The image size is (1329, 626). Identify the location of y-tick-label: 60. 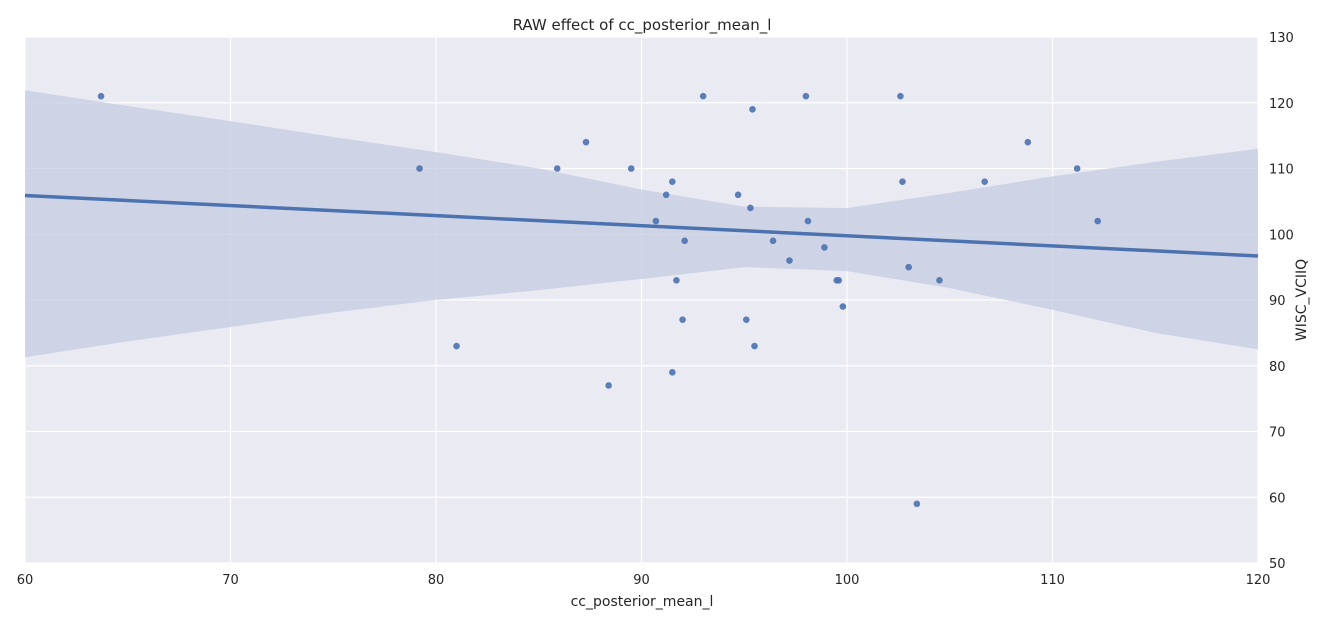
(1277, 498).